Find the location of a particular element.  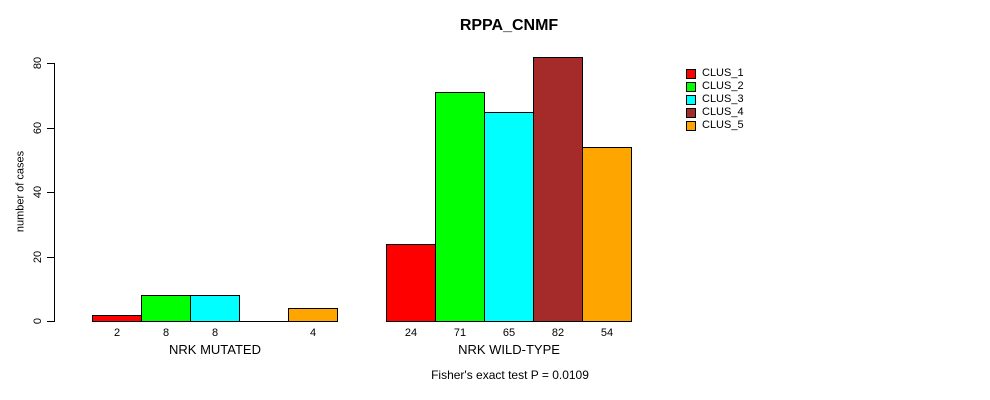

fisher-test-annotation: Fisher's exact test P = 0.0109 is located at coordinates (510, 375).